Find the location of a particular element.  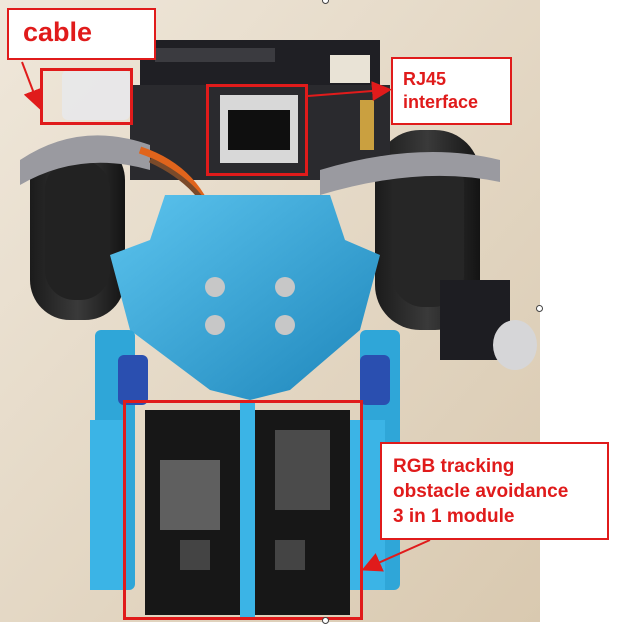

cable-label: cable is located at coordinates (81, 34).